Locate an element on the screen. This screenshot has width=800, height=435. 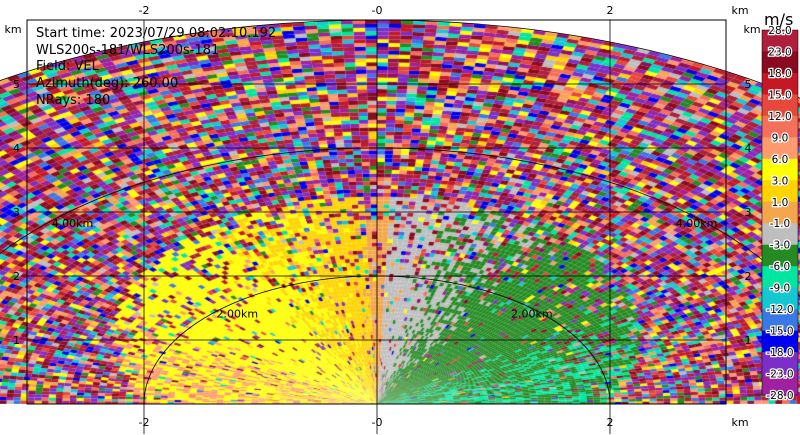
y-tick-label-left: 4 is located at coordinates (16, 148).